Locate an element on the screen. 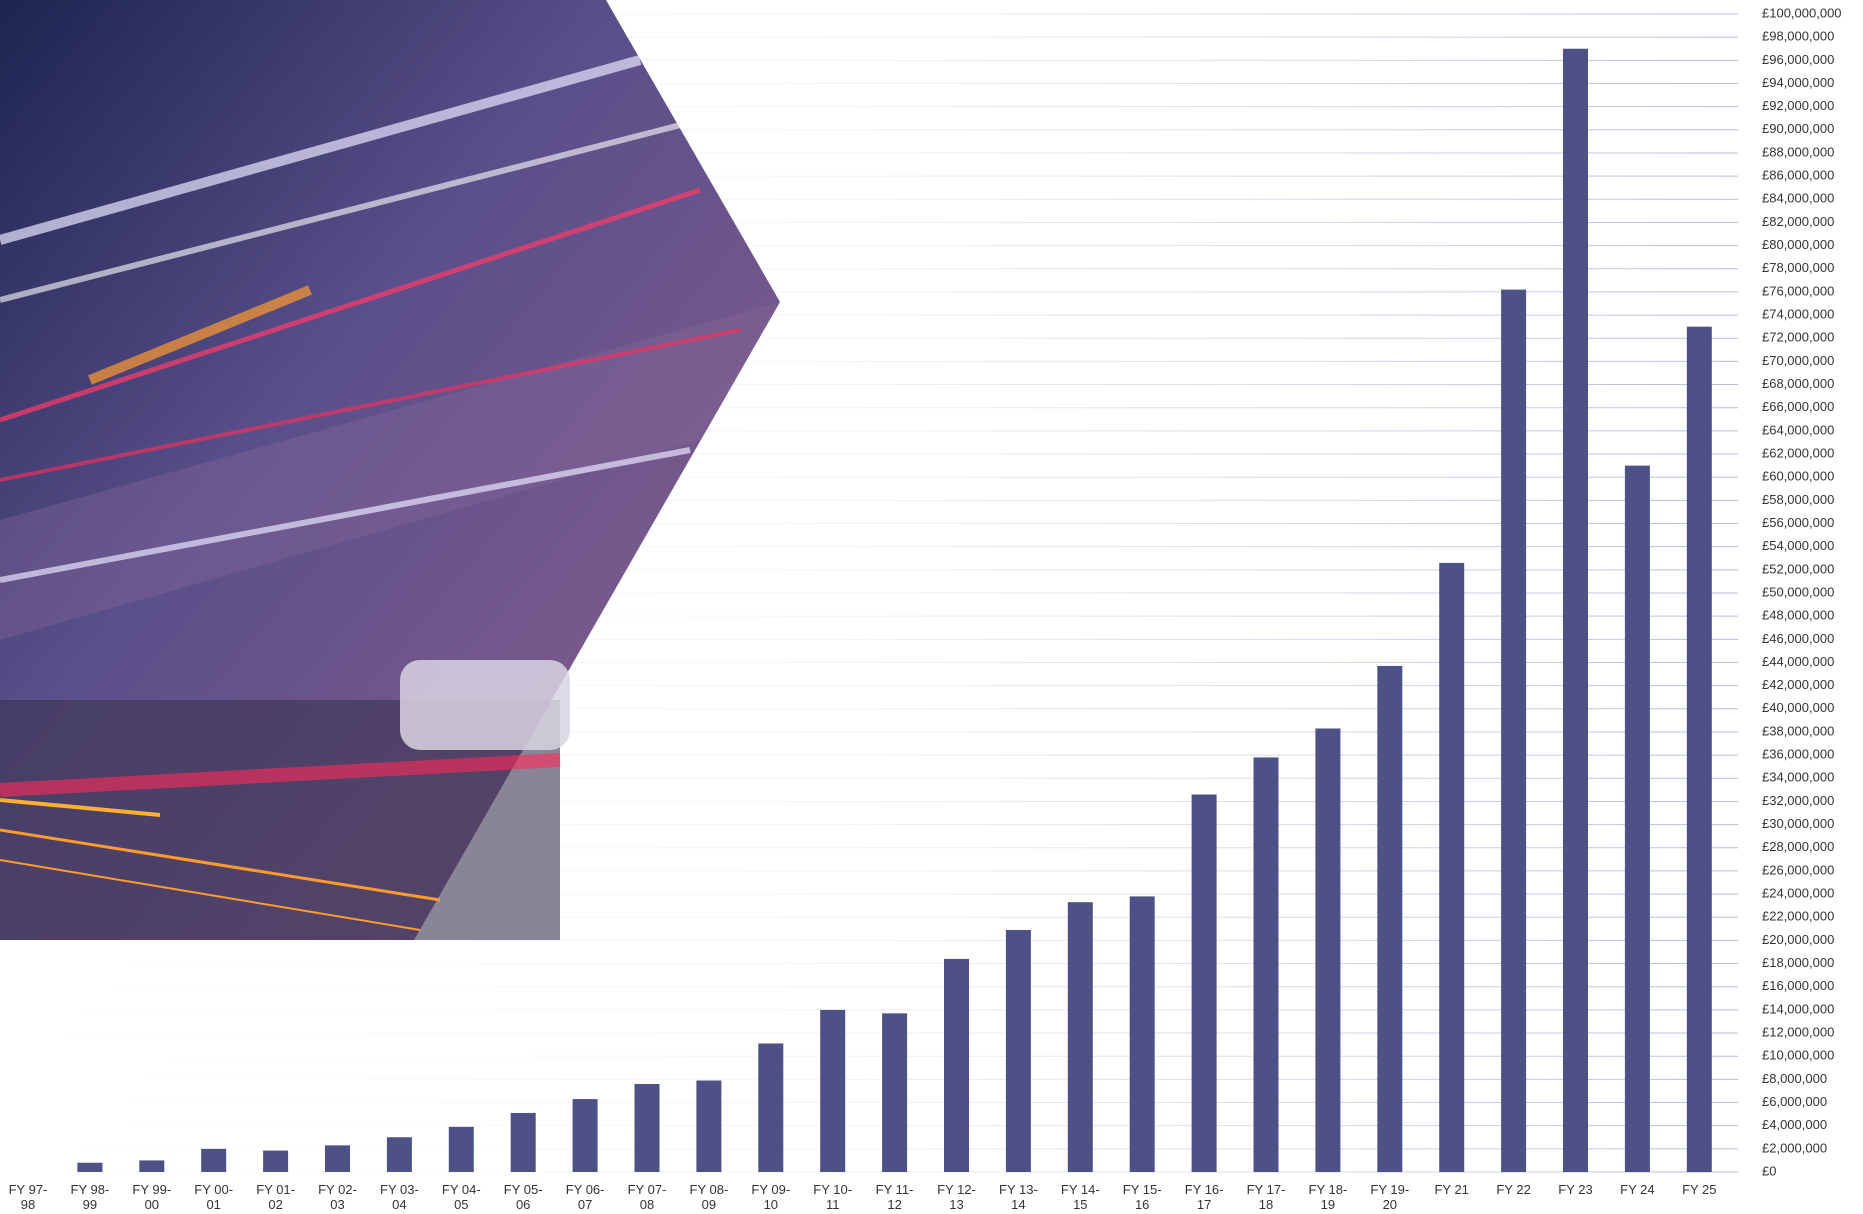 This screenshot has width=1863, height=1214. y-tick-label: £40,000,000 is located at coordinates (1798, 707).